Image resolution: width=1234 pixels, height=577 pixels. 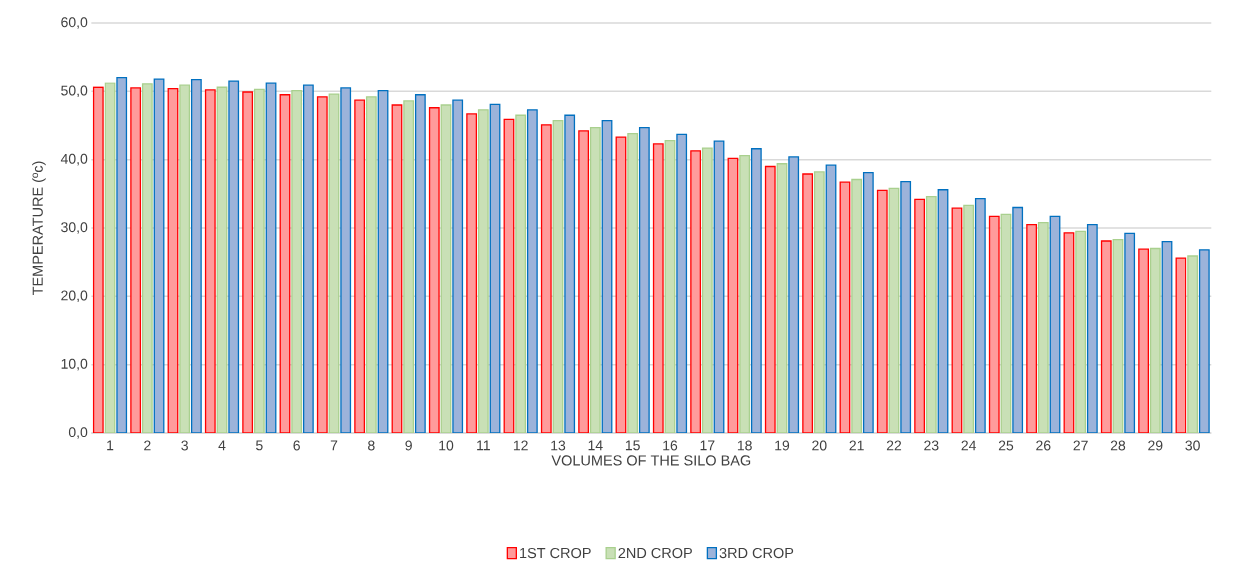 What do you see at coordinates (78, 433) in the screenshot?
I see `y-tick-label: 0,0` at bounding box center [78, 433].